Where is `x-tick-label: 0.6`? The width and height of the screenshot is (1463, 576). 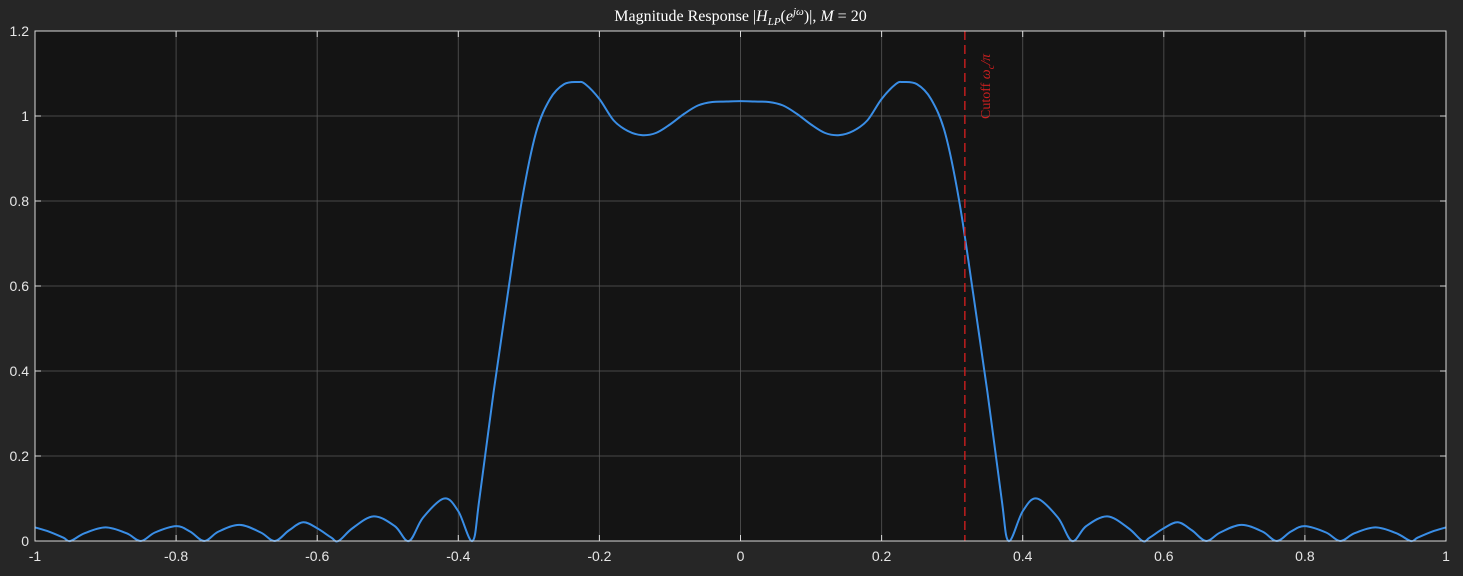
x-tick-label: 0.6 is located at coordinates (1164, 556).